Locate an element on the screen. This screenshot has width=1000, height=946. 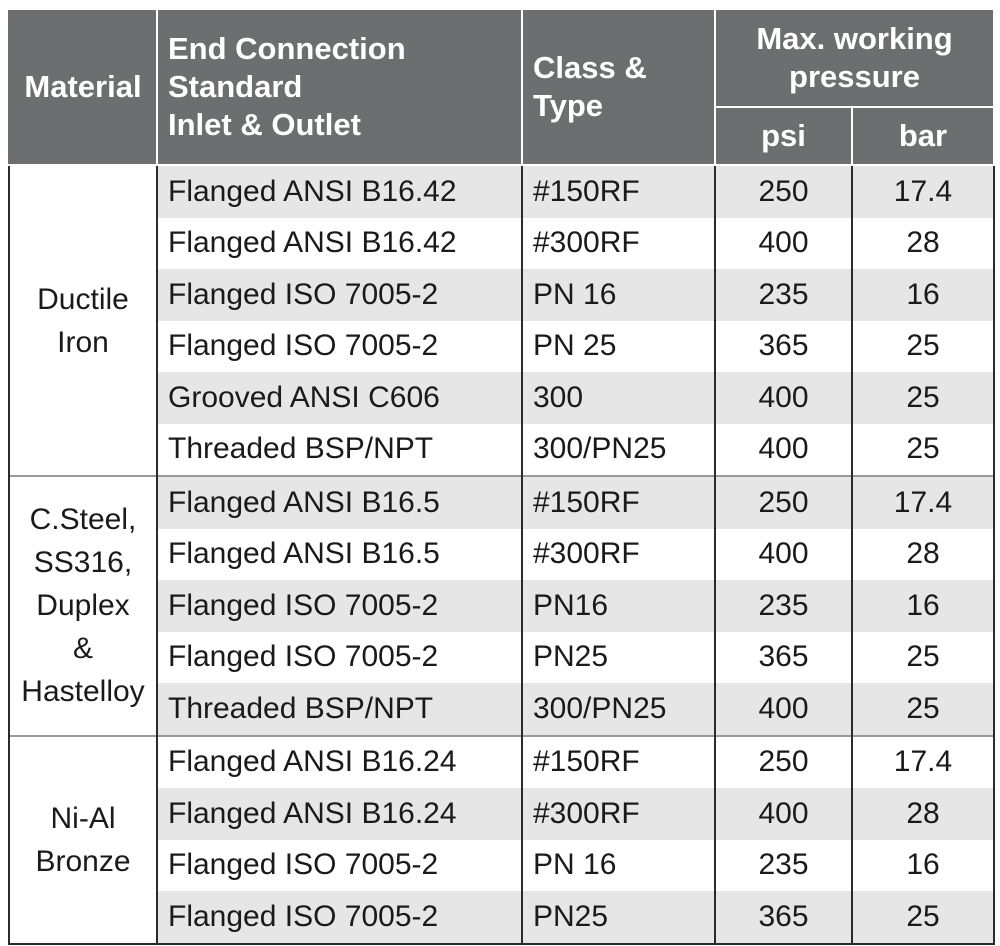
material-text: & is located at coordinates (82, 649).